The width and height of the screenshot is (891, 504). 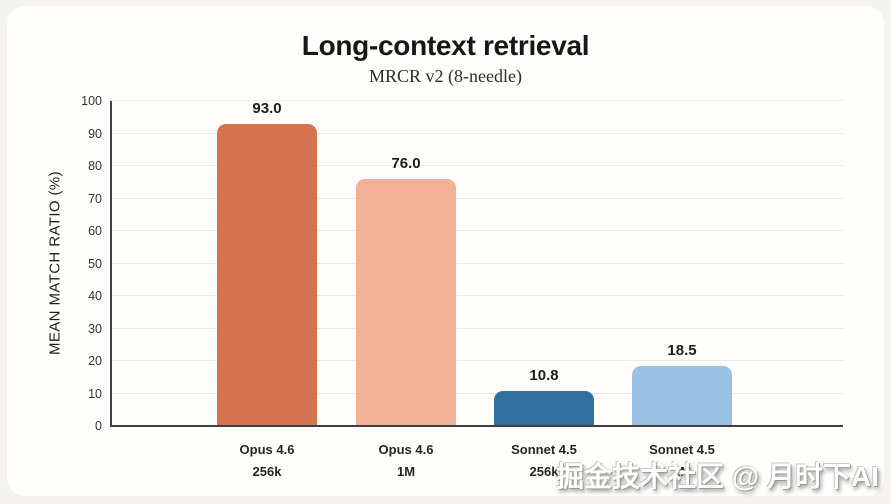 What do you see at coordinates (95, 361) in the screenshot?
I see `y-tick-label-20: 20` at bounding box center [95, 361].